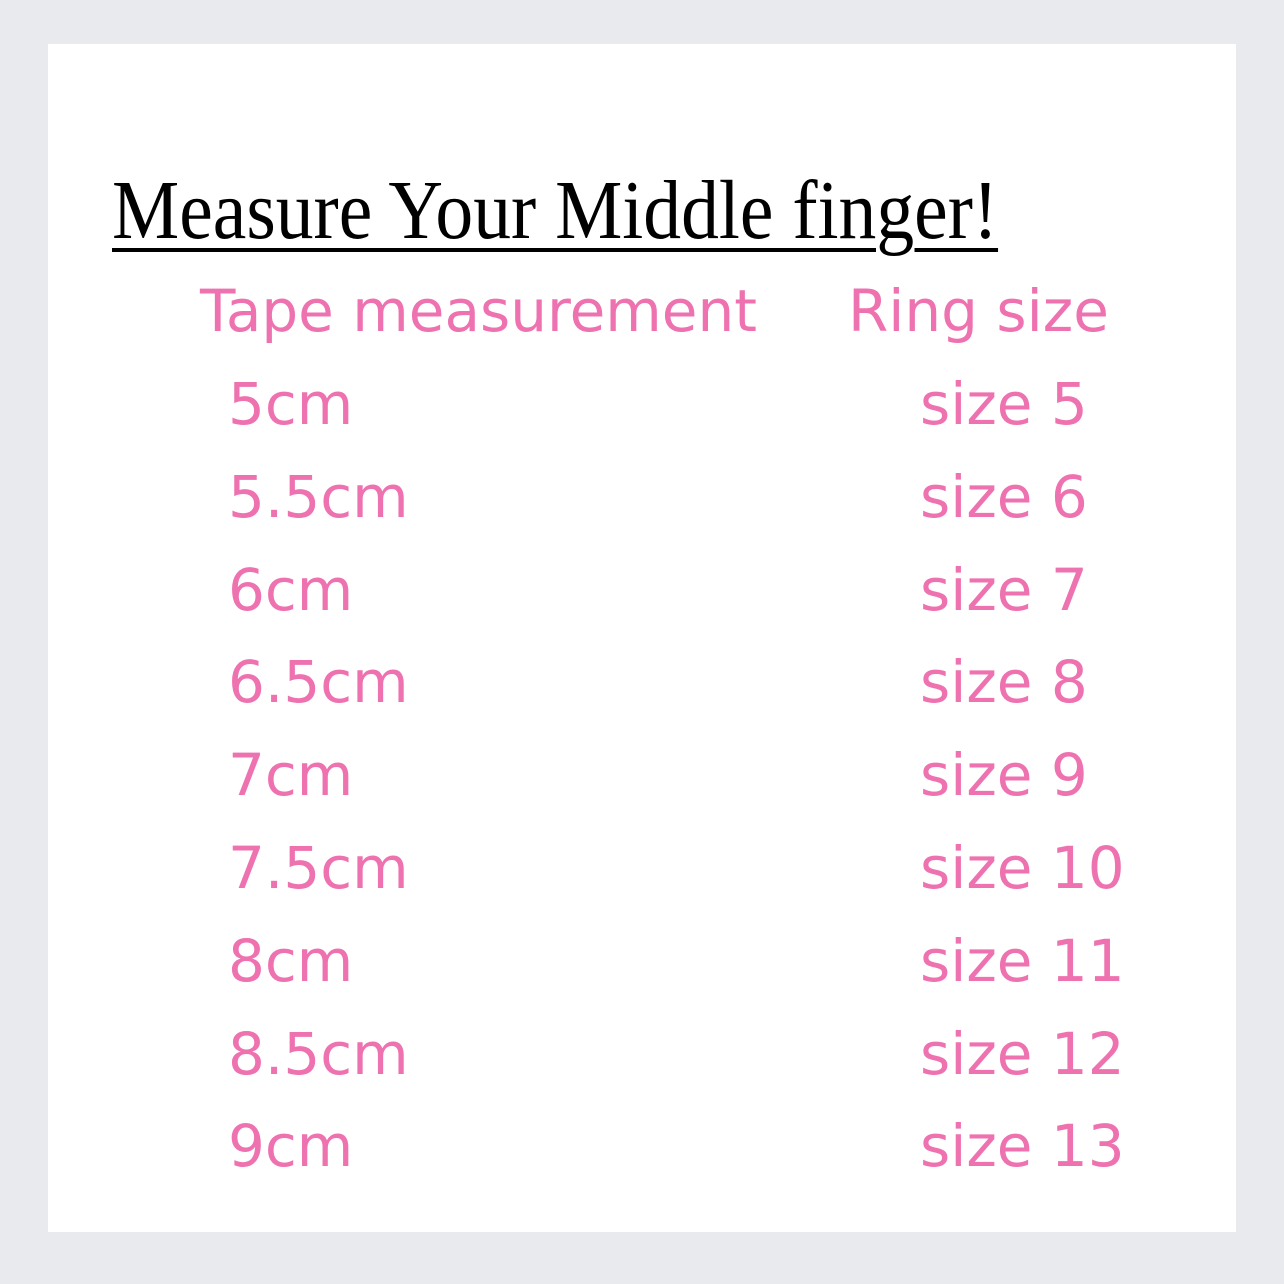  What do you see at coordinates (642, 973) in the screenshot?
I see `table-row: 8cm size 11` at bounding box center [642, 973].